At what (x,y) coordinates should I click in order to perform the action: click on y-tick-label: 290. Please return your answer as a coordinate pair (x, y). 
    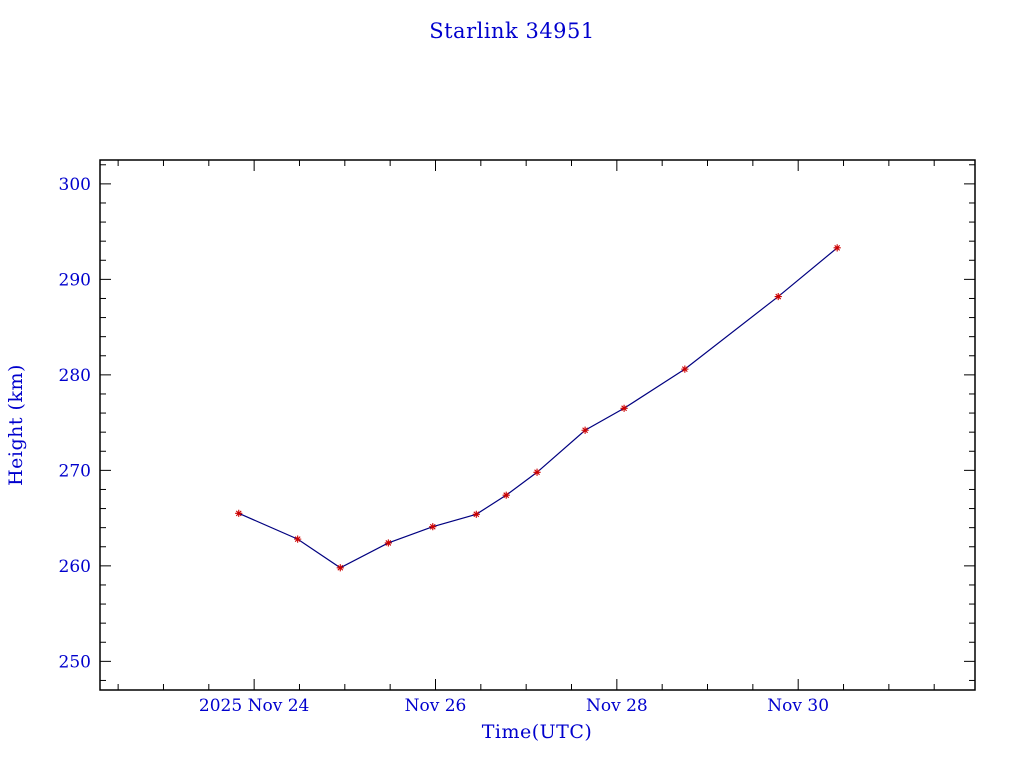
    Looking at the image, I should click on (75, 280).